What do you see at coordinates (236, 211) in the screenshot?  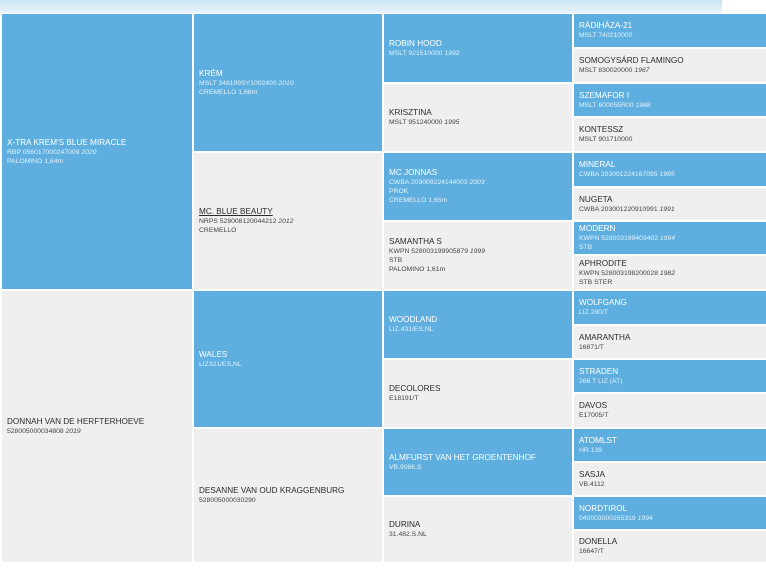 I see `horse-name-link: MC. BLUE BEAUTY` at bounding box center [236, 211].